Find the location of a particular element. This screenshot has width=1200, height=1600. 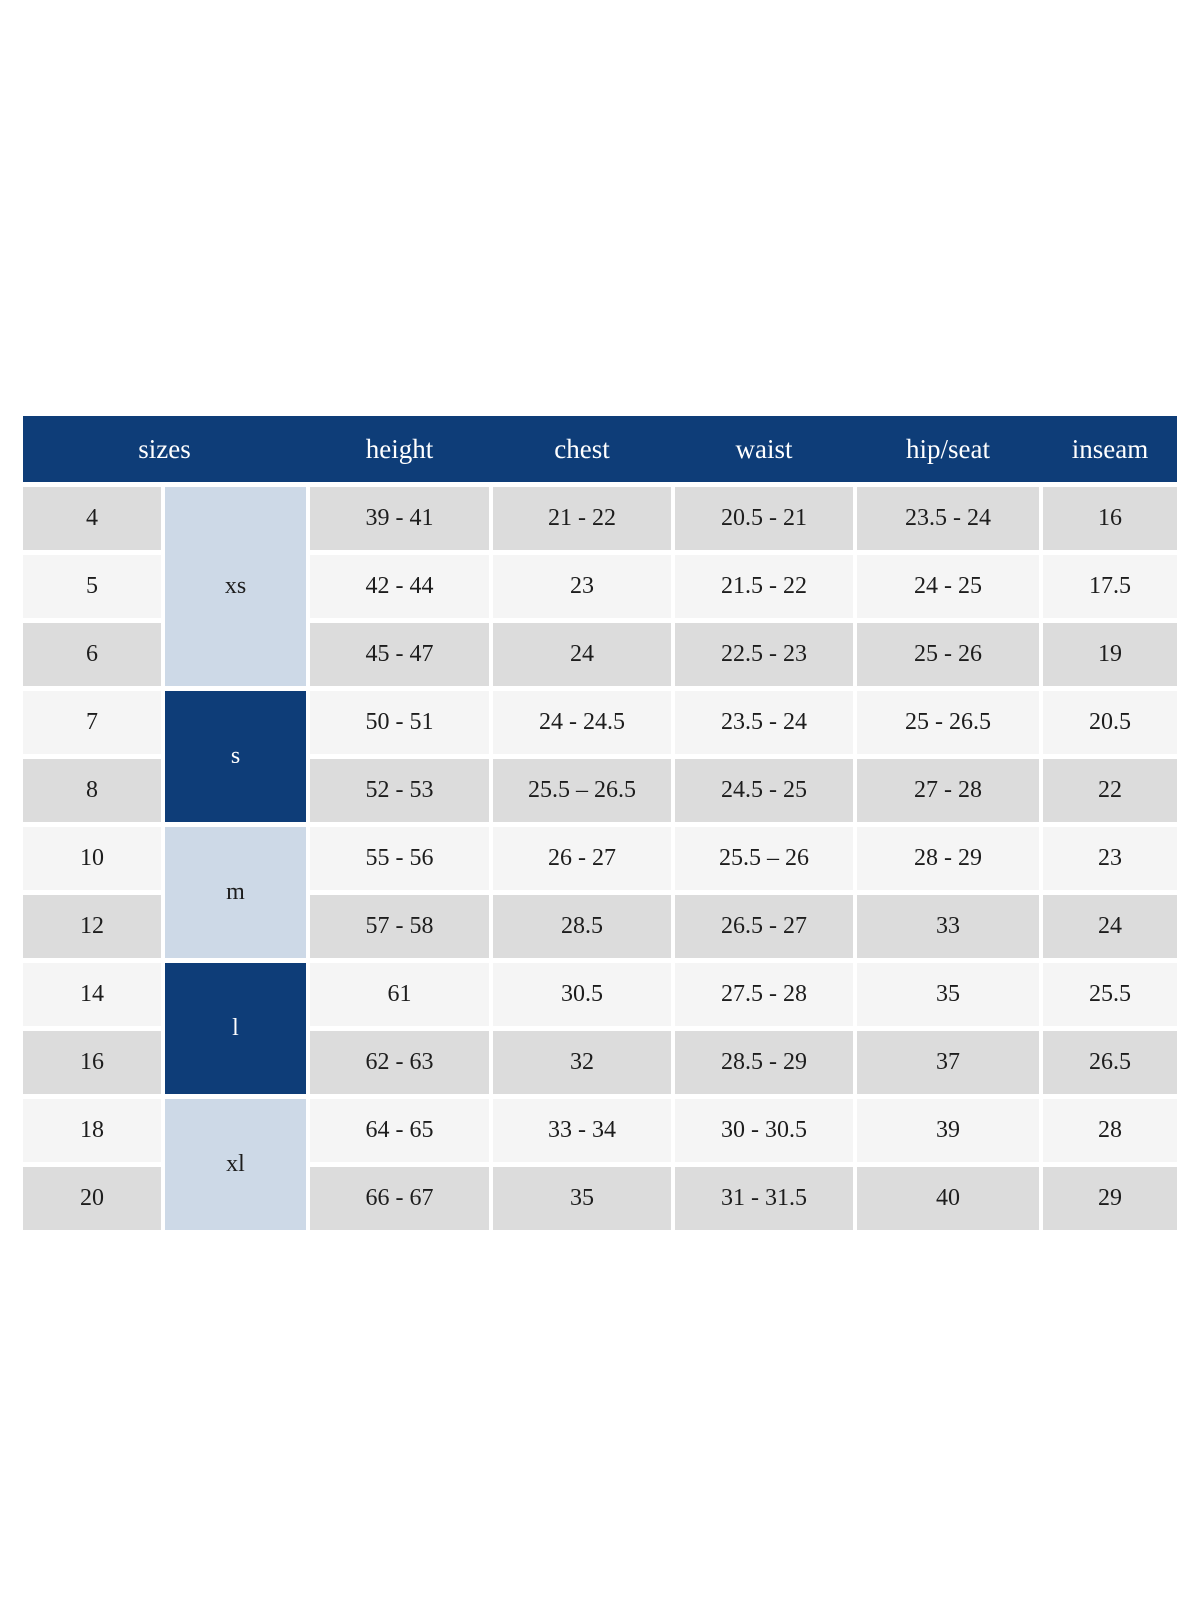

inseam-cell: 16 is located at coordinates (1110, 518).